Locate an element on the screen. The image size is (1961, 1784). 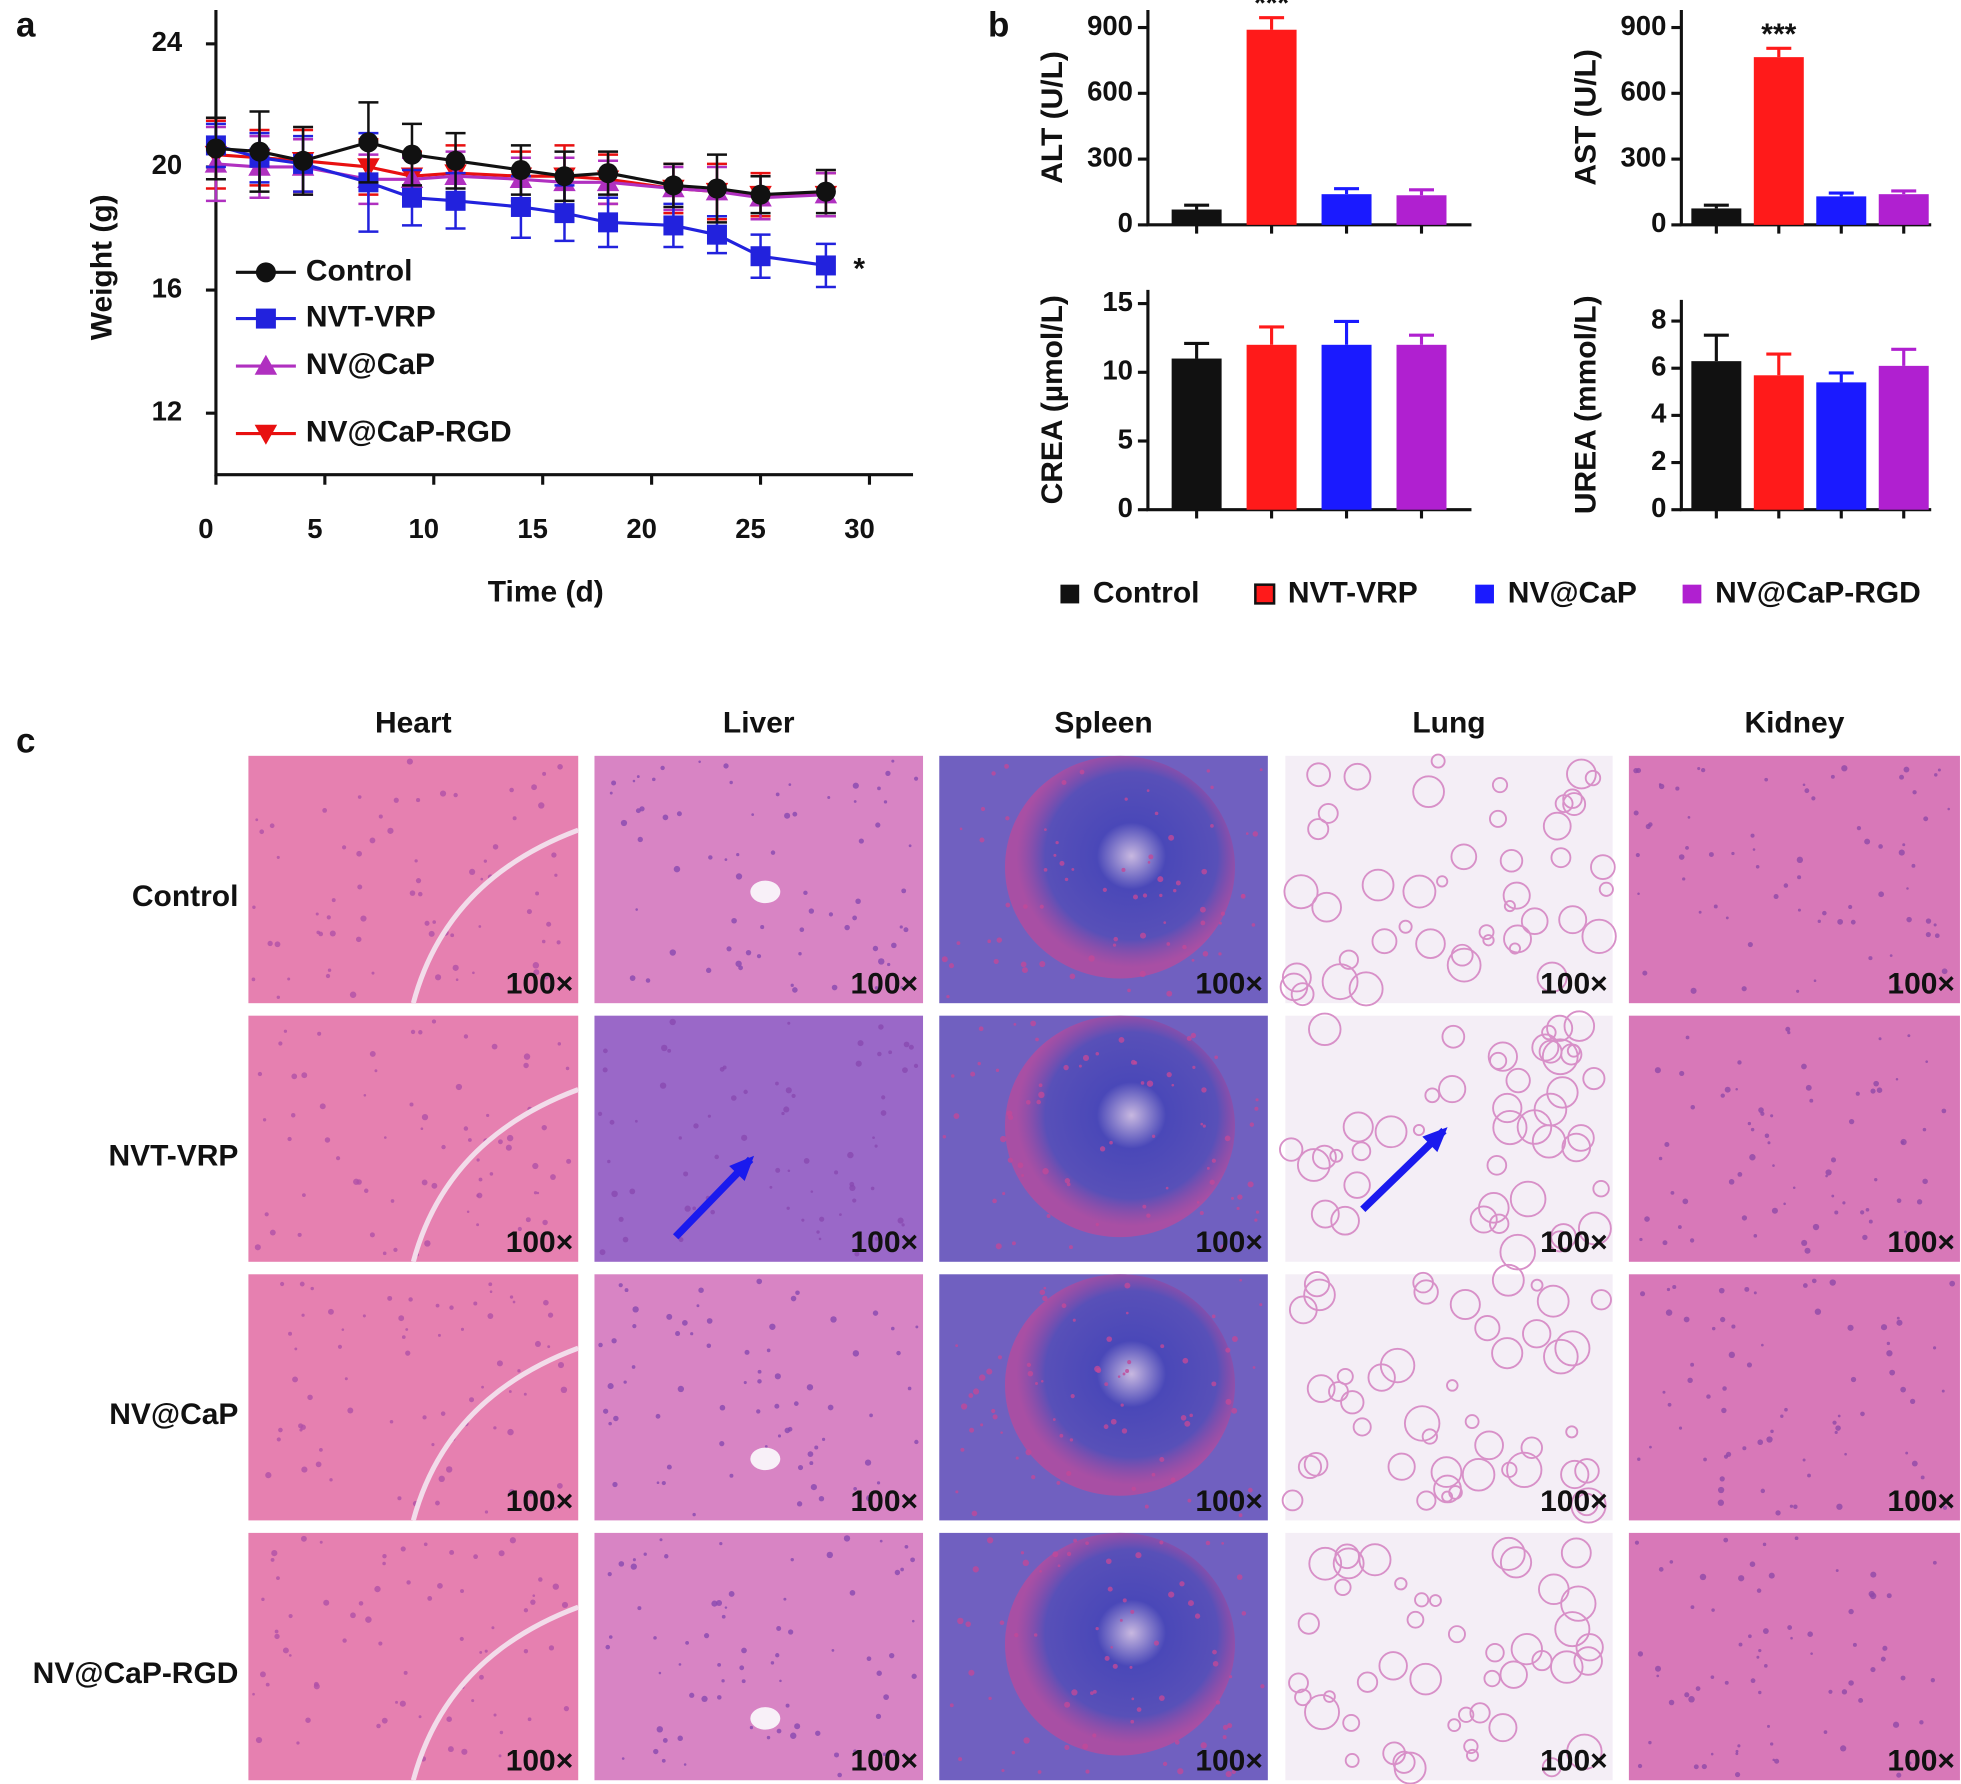
y-axis-label: CREA (µmol/L) is located at coordinates (1052, 399).